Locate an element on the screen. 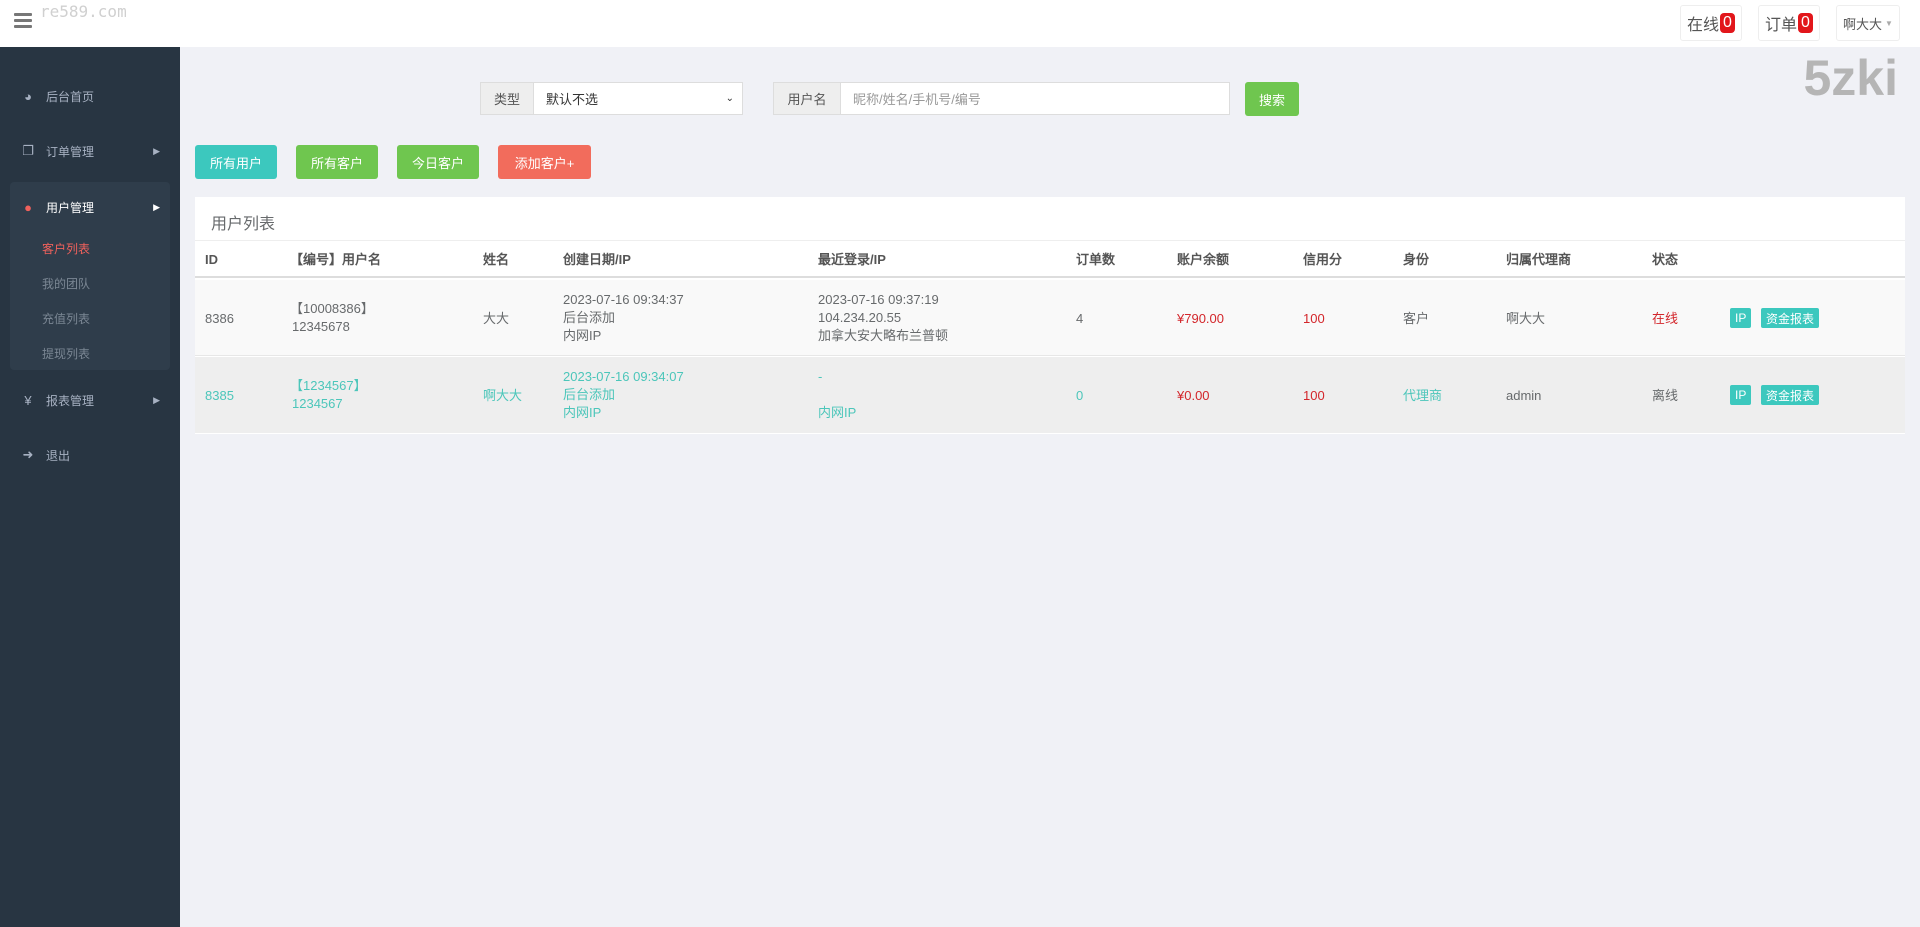  all-users-button: 所有用户 is located at coordinates (236, 162).